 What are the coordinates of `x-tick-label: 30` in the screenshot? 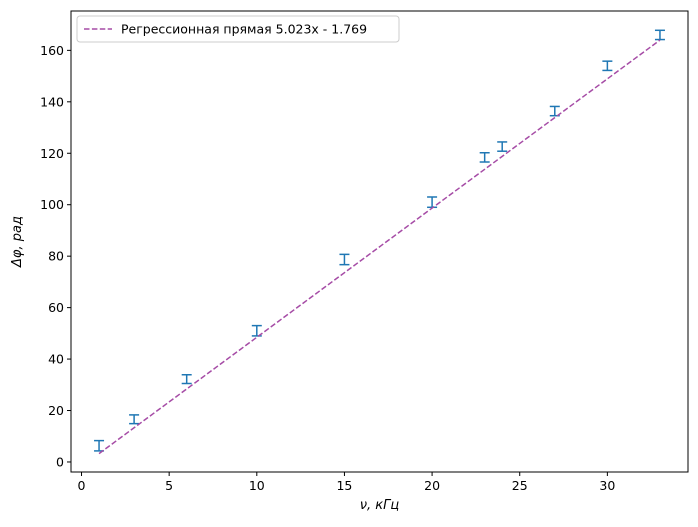 It's located at (607, 485).